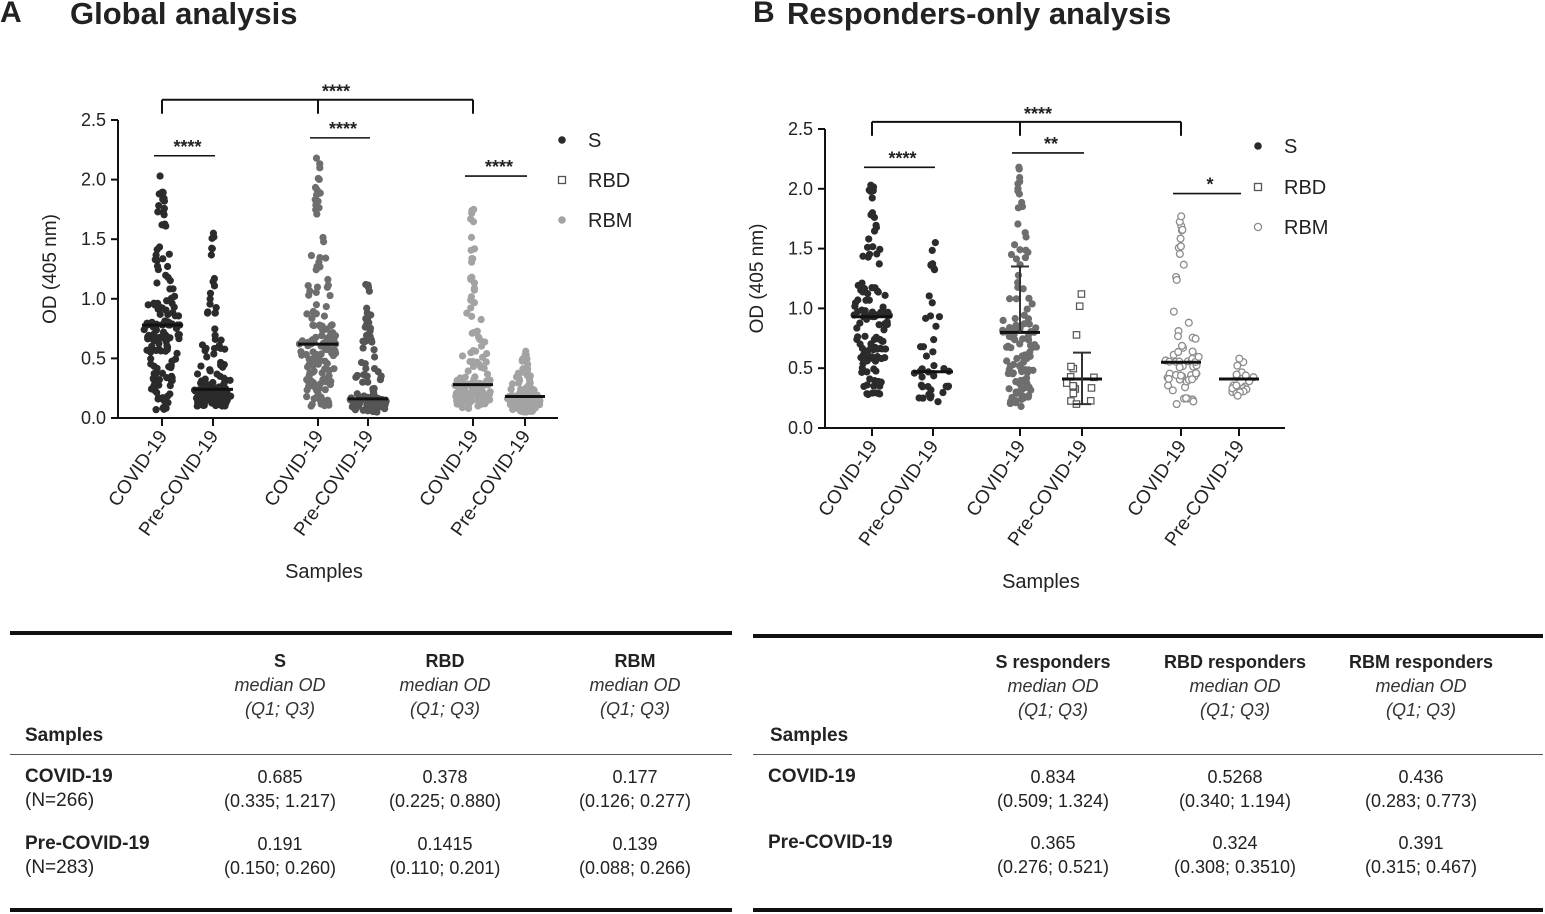 This screenshot has height=914, width=1545. Describe the element at coordinates (635, 685) in the screenshot. I see `table-a-col-rbm-header: RBM median OD (Q1; Q3)` at that location.